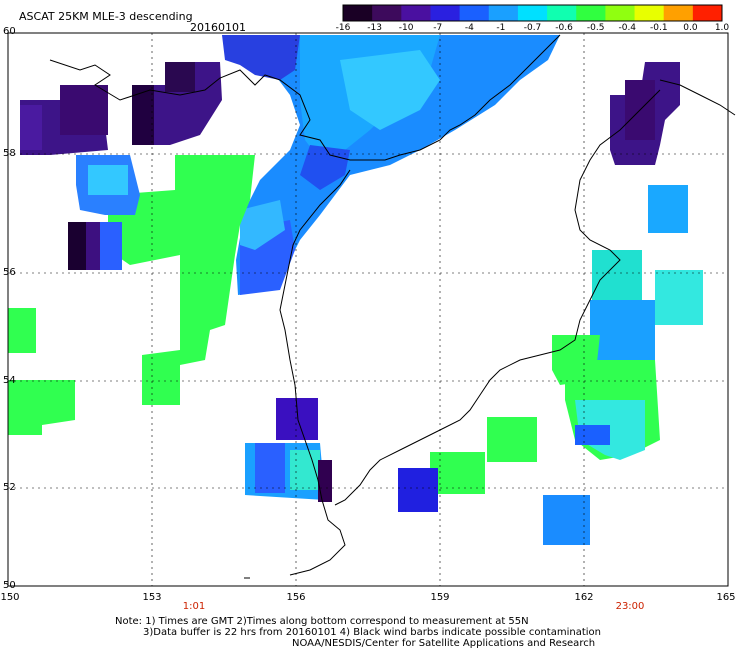 Image resolution: width=740 pixels, height=650 pixels. What do you see at coordinates (121, 108) in the screenshot?
I see `swath-purple-nw` at bounding box center [121, 108].